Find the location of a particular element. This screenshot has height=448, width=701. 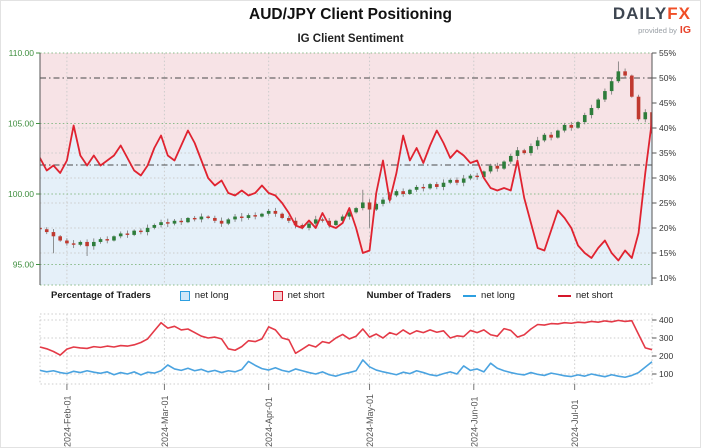

date-tick-label: 2024-Jun-01 is located at coordinates (474, 421).